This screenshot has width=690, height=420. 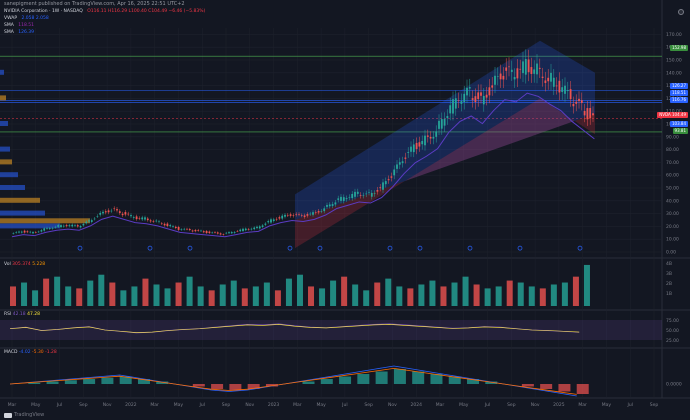 What do you see at coordinates (59, 405) in the screenshot?
I see `time-tick-label: Jul` at bounding box center [59, 405].